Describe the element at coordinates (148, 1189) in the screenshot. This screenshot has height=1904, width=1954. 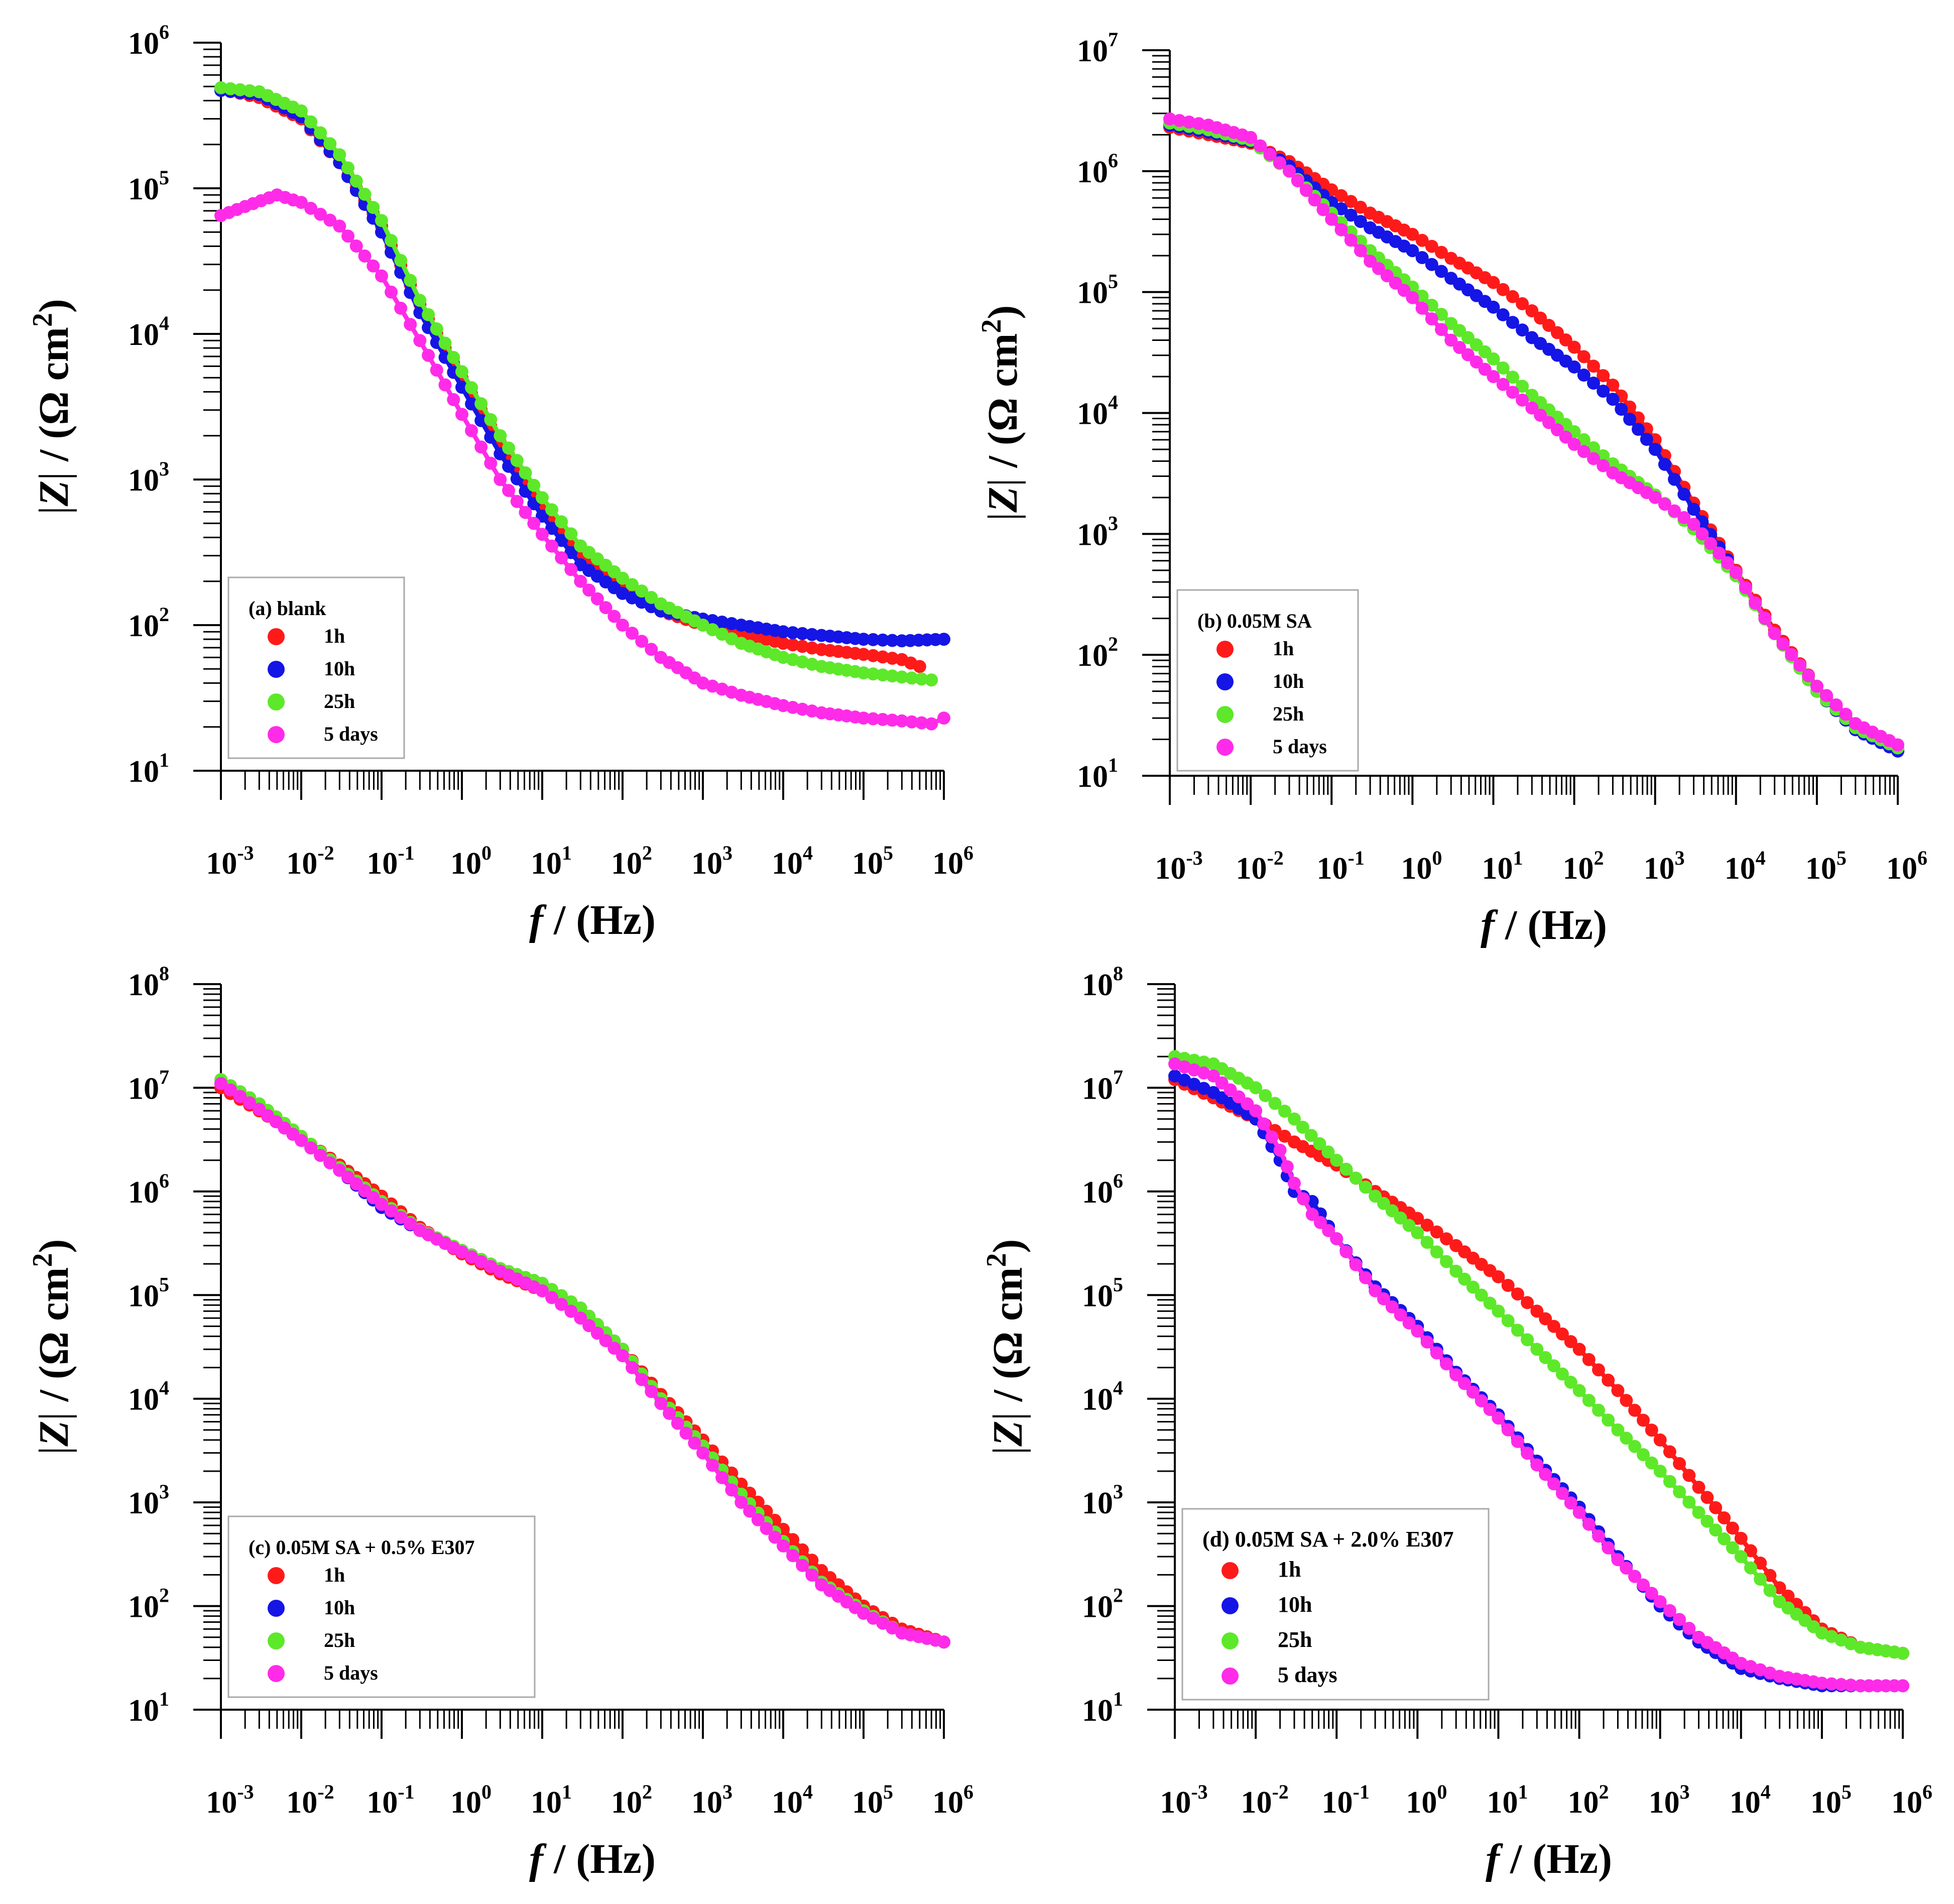
I see `y-tick-label: 10⁶` at that location.